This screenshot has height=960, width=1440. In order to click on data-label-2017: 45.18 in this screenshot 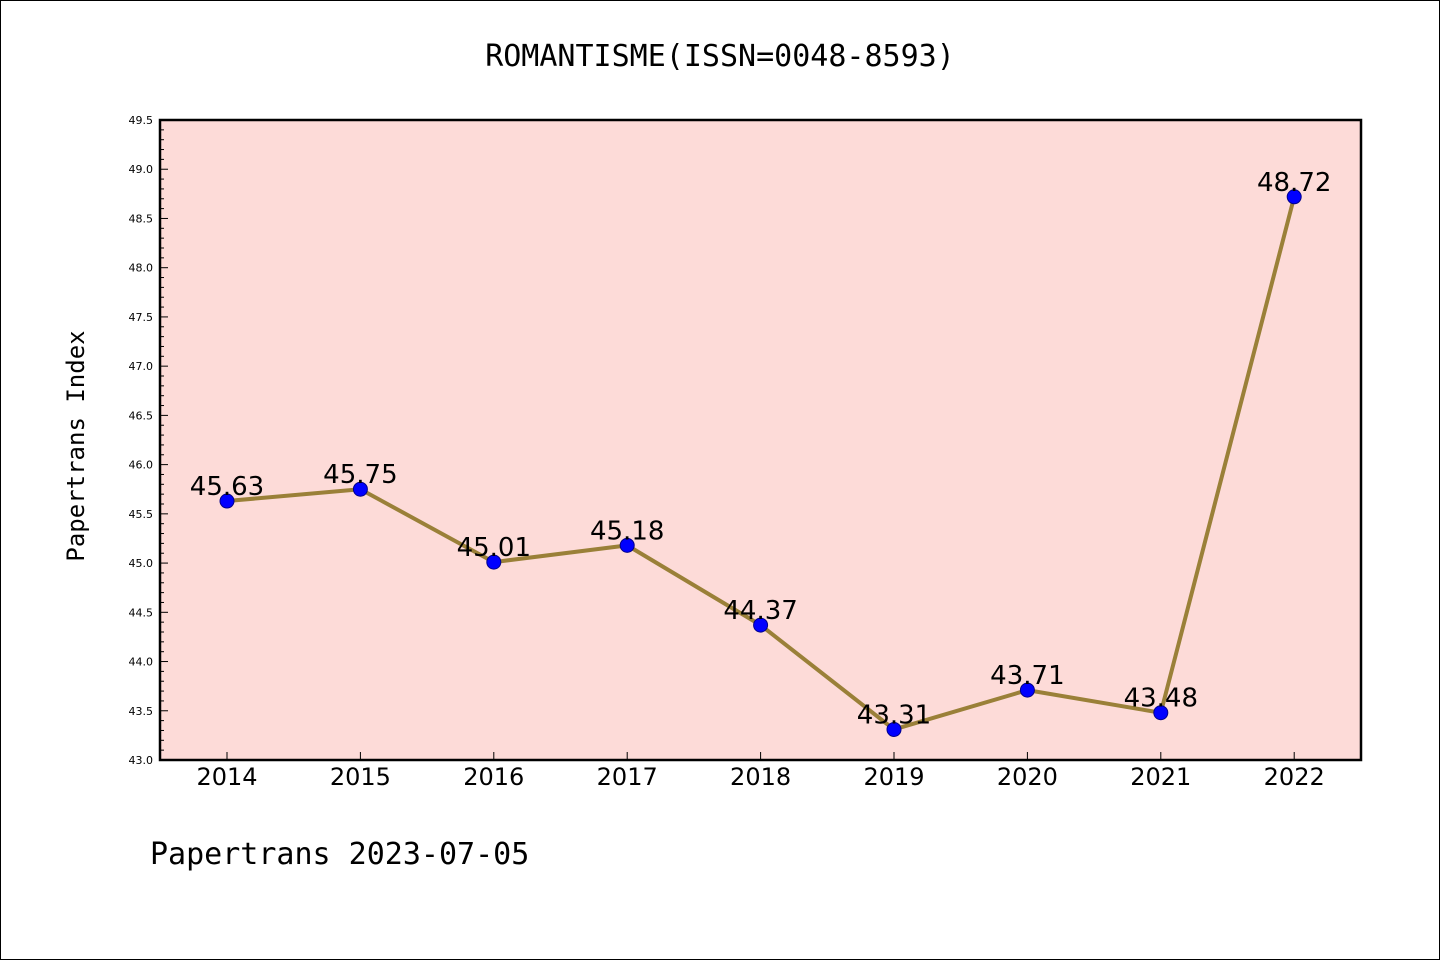, I will do `click(627, 531)`.